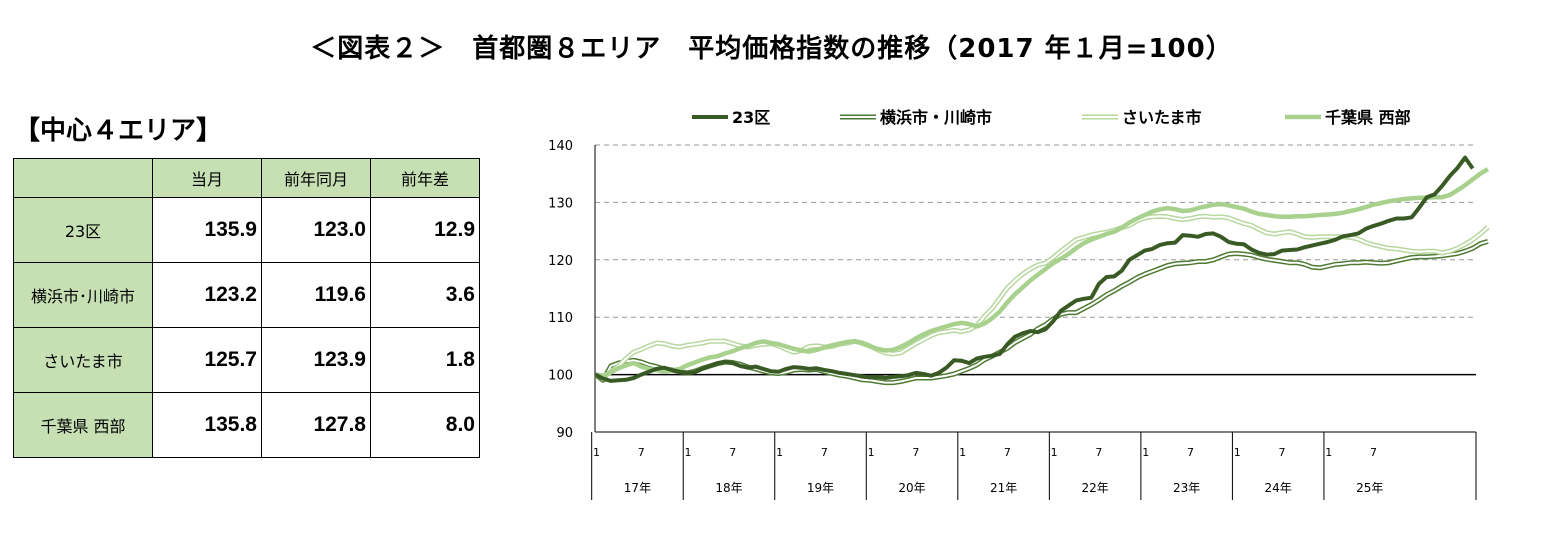 The image size is (1543, 538). What do you see at coordinates (1369, 488) in the screenshot?
I see `year-label: 25年` at bounding box center [1369, 488].